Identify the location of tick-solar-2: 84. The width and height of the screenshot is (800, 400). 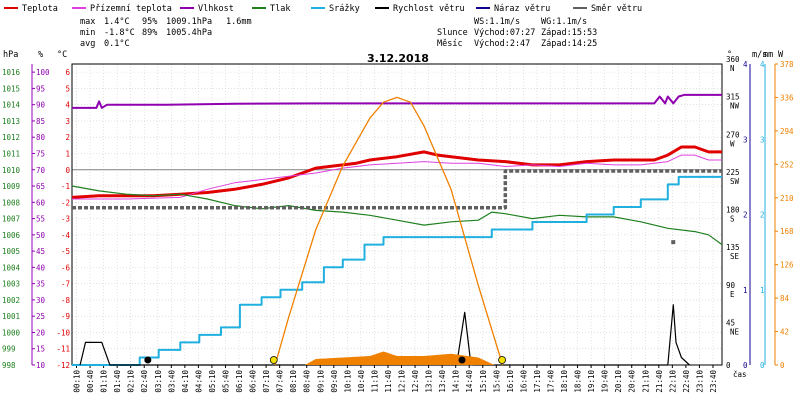
(785, 298).